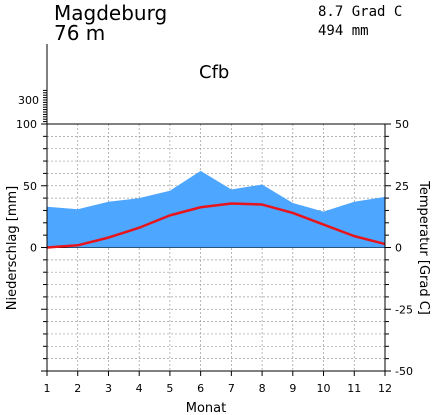 The image size is (436, 415). I want to click on right-tick-label: -50, so click(404, 371).